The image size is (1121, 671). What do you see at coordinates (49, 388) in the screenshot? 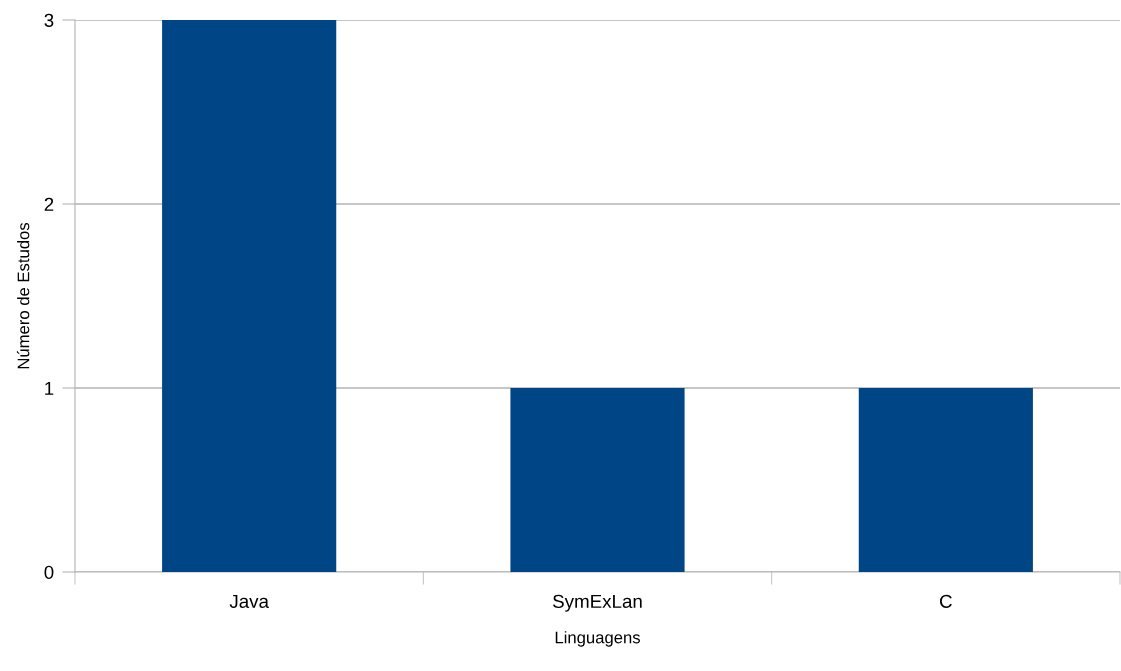
I see `y-tick-label: 1` at bounding box center [49, 388].